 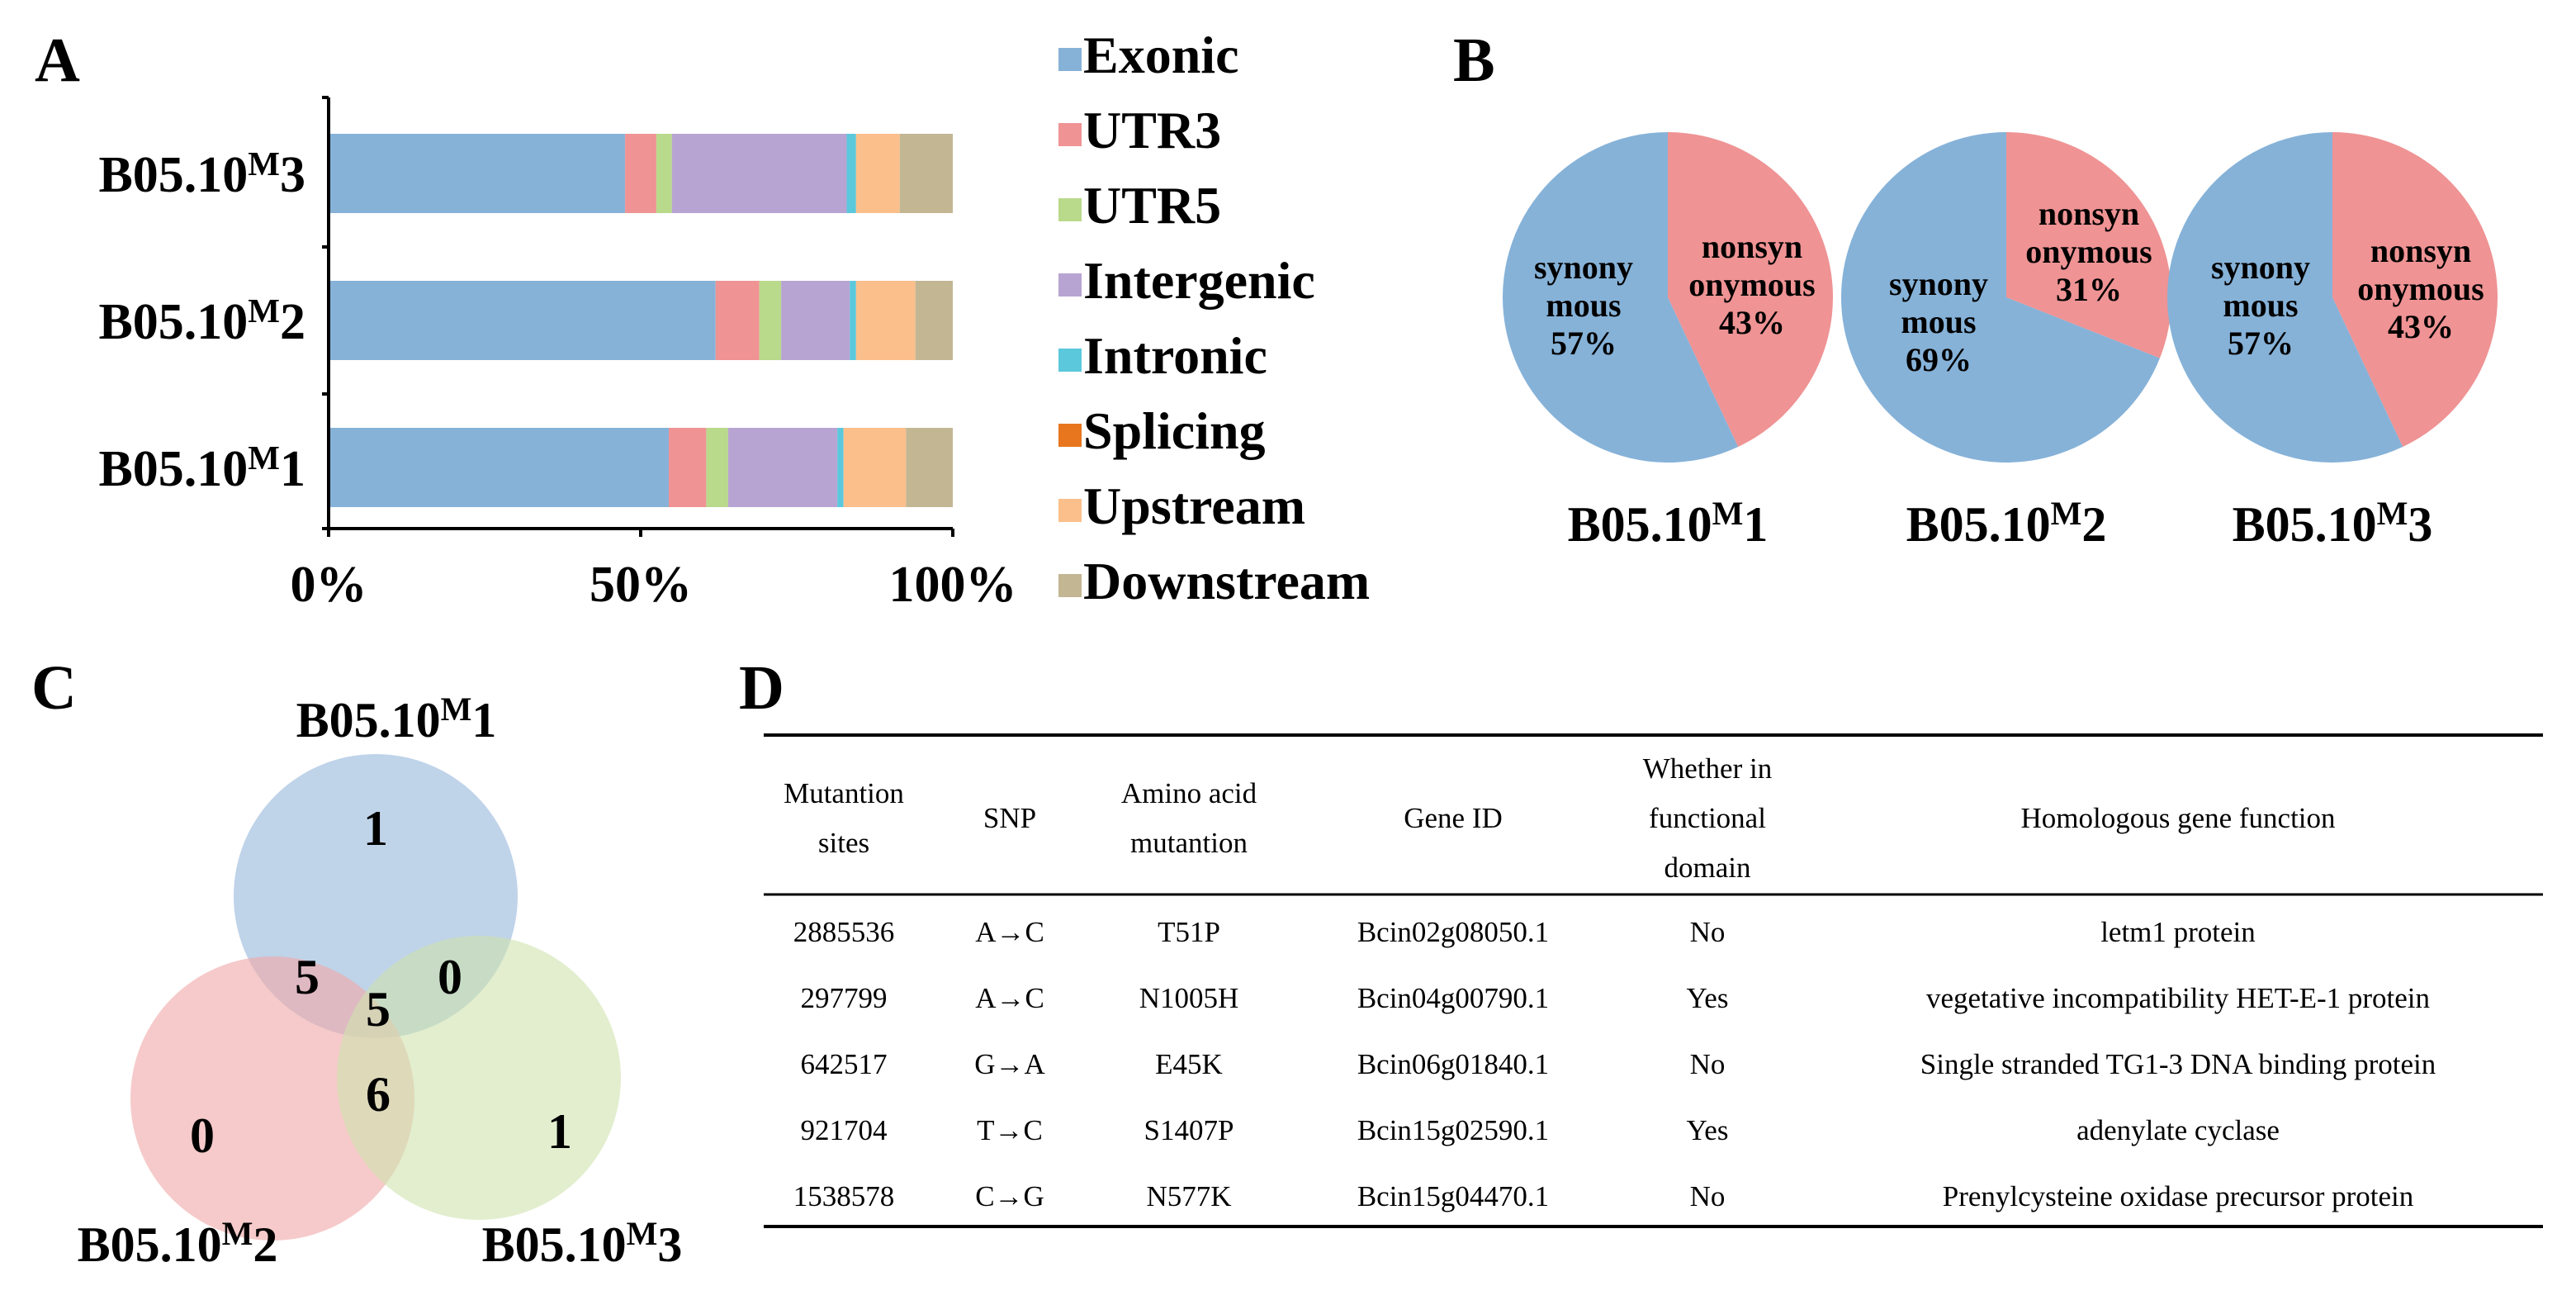 I want to click on legend-swatch-utr3, so click(x=1070, y=135).